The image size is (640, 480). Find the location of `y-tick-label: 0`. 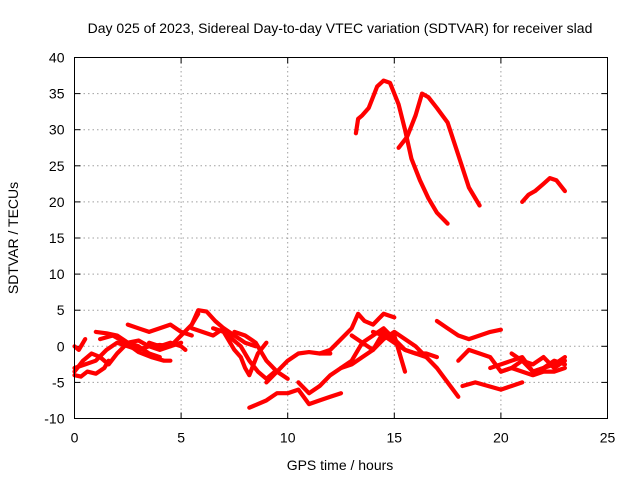

y-tick-label: 0 is located at coordinates (61, 346).